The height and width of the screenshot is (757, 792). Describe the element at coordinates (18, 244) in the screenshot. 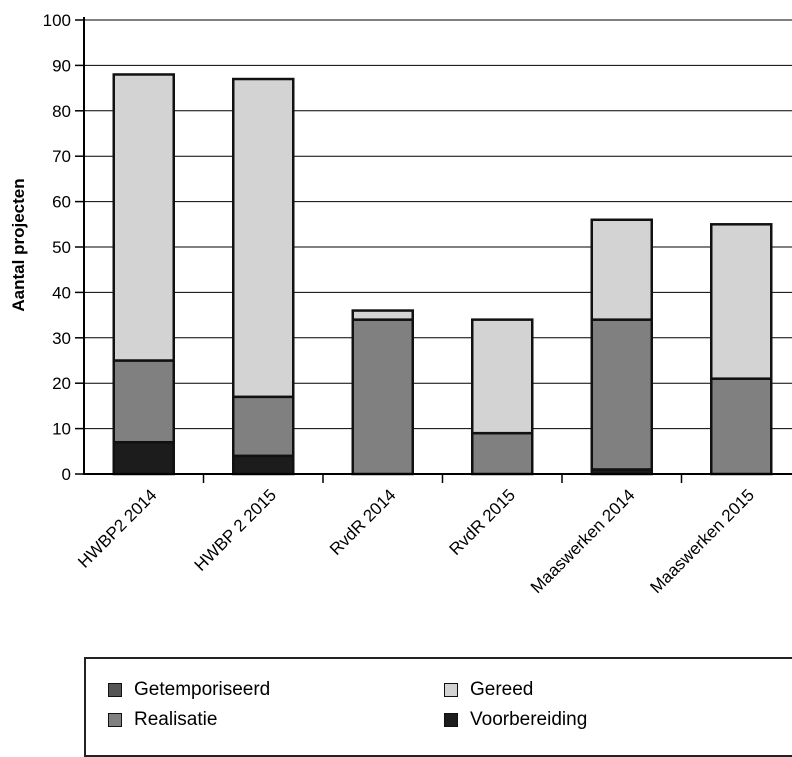

I see `y-axis-label: Aantal projecten` at that location.